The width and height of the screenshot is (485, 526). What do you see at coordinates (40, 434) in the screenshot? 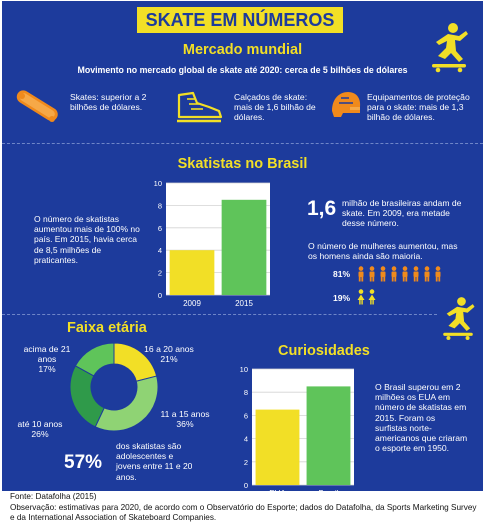
I see `age-percent-label: 26%` at bounding box center [40, 434].